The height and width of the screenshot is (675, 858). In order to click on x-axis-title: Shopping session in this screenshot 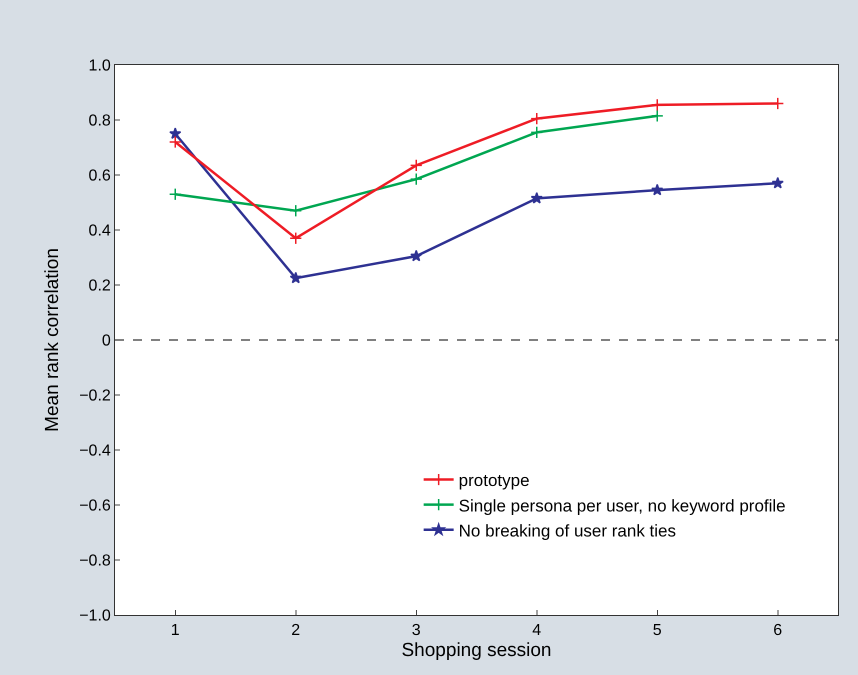, I will do `click(477, 650)`.